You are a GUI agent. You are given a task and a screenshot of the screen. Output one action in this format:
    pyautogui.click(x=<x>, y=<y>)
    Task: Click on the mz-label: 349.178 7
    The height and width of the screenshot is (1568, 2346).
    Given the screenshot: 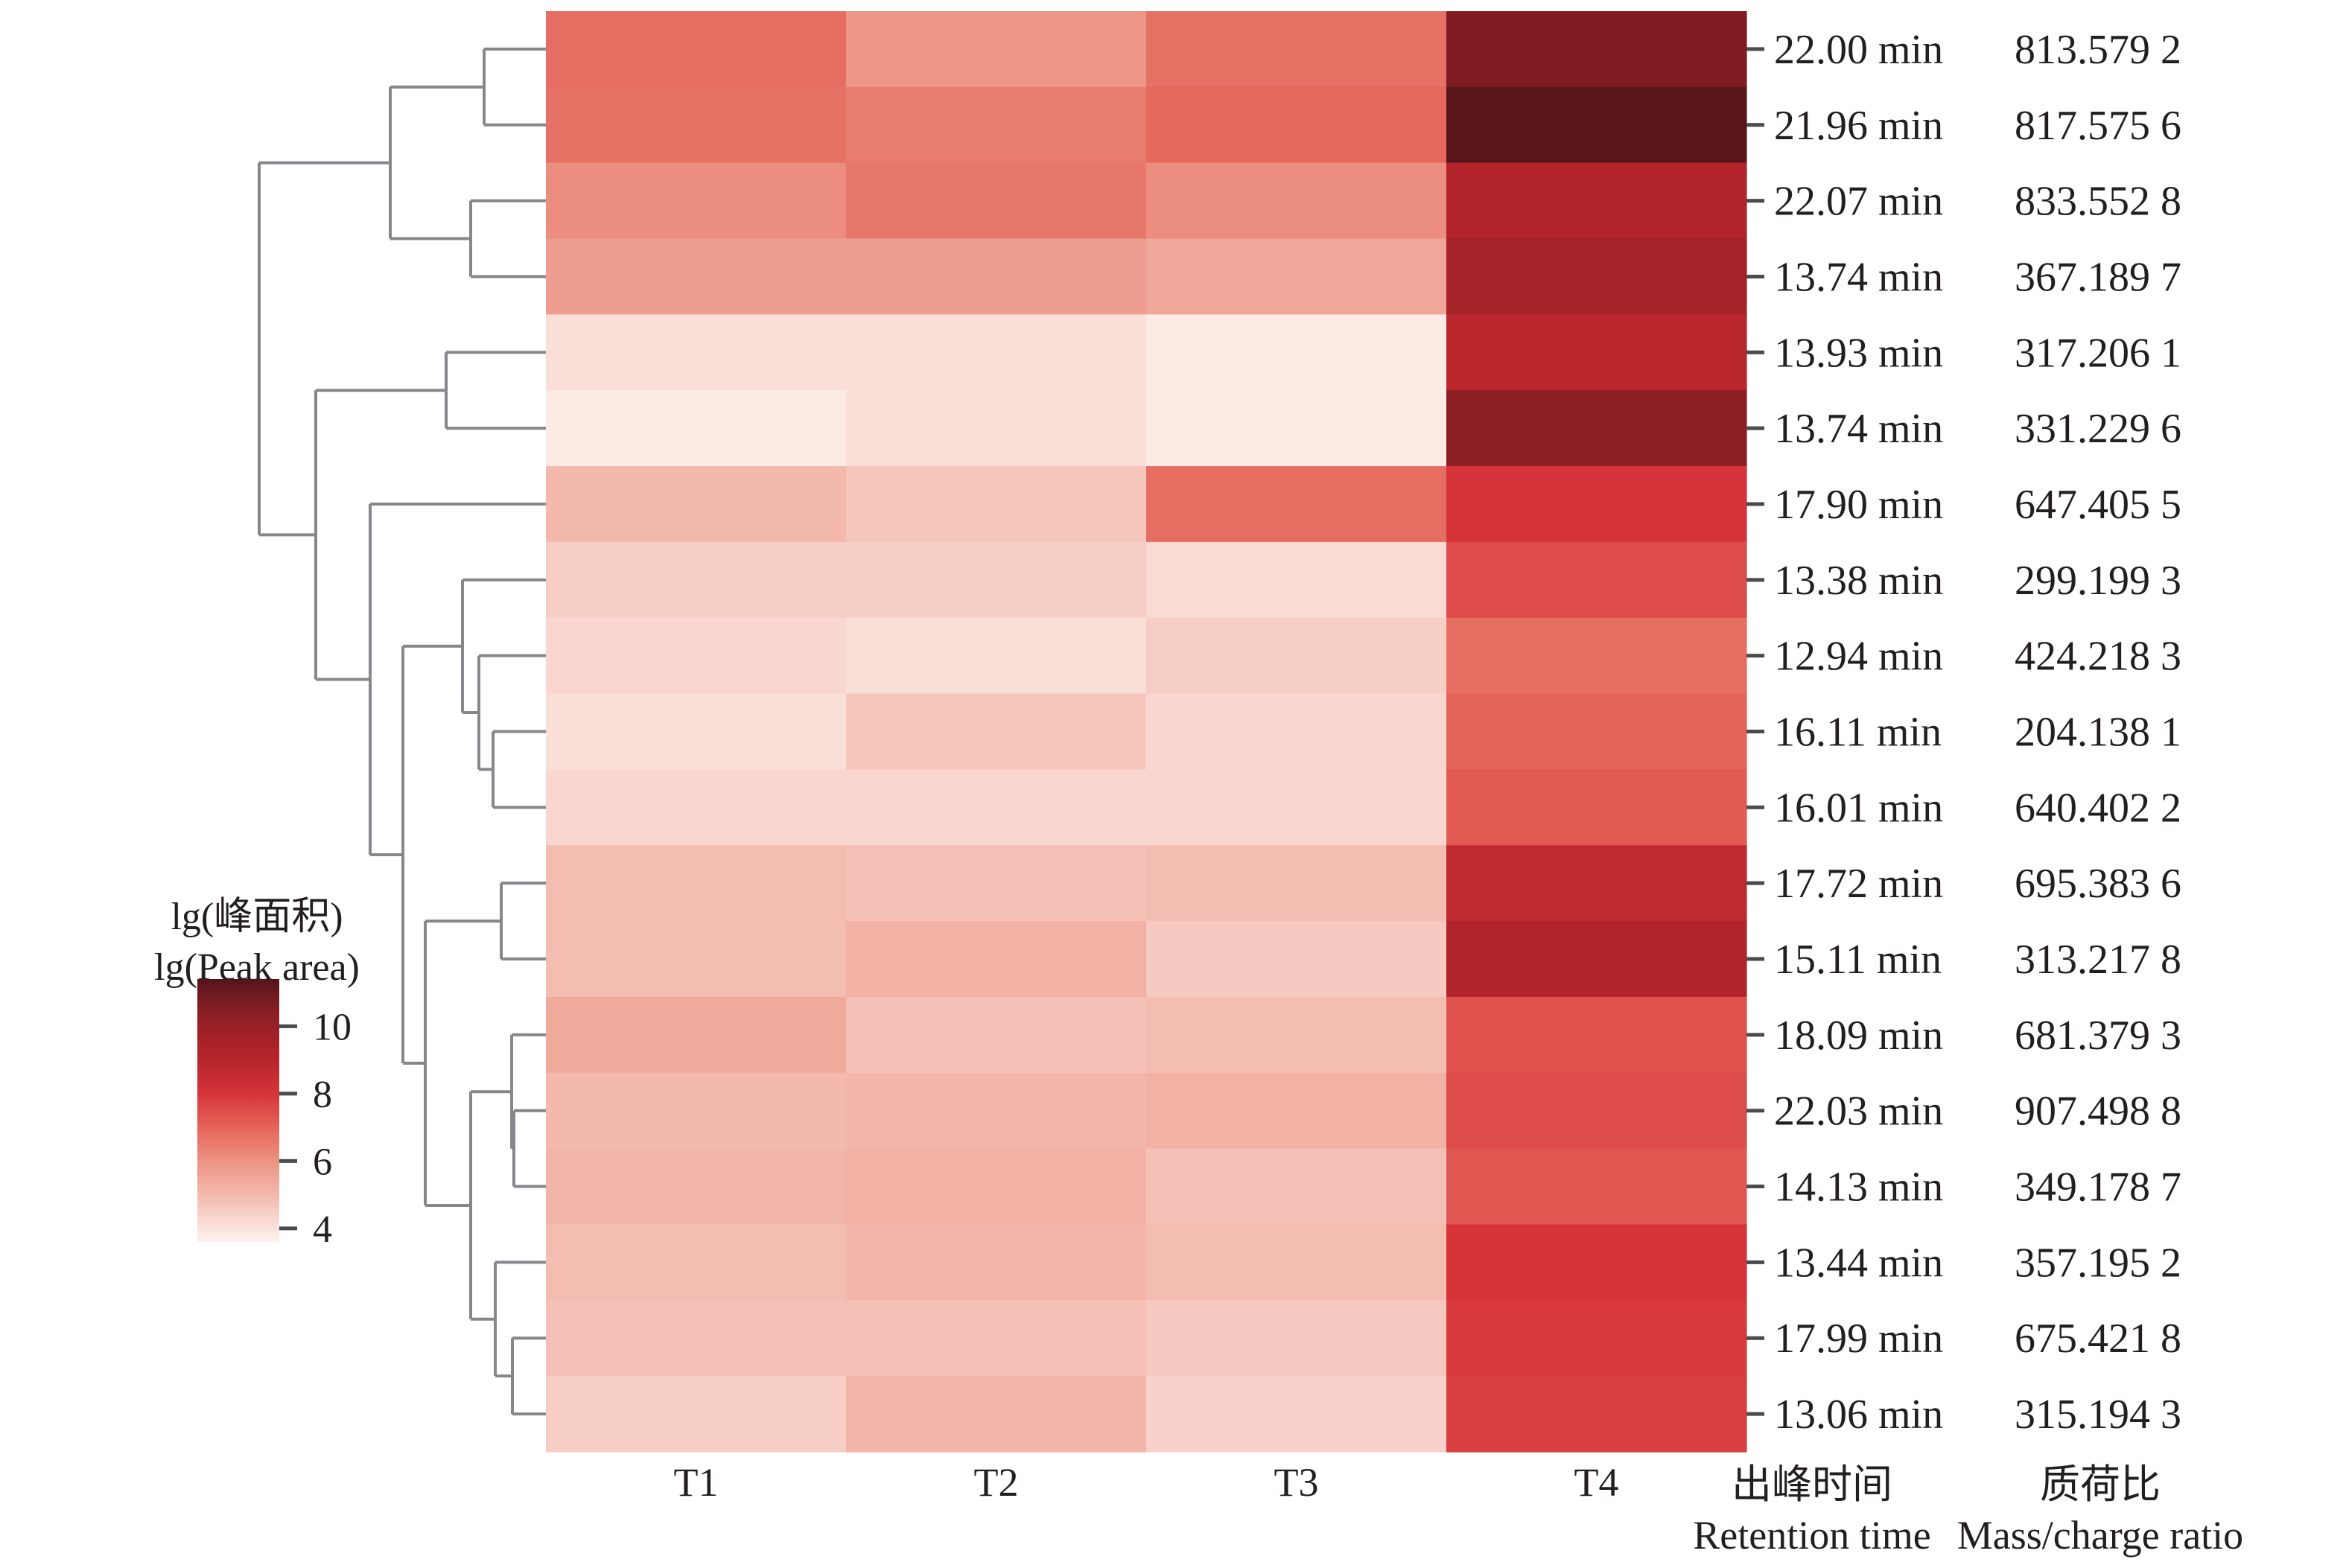 What is the action you would take?
    pyautogui.click(x=2098, y=1187)
    